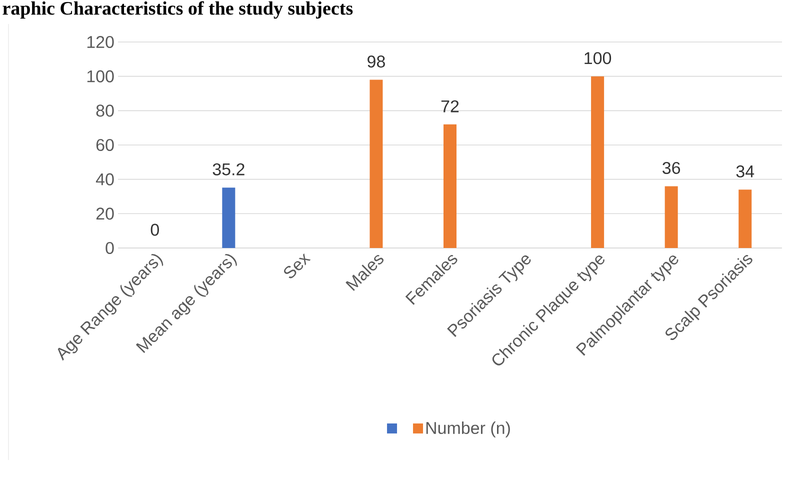 The image size is (798, 490). I want to click on data-label: 0, so click(154, 230).